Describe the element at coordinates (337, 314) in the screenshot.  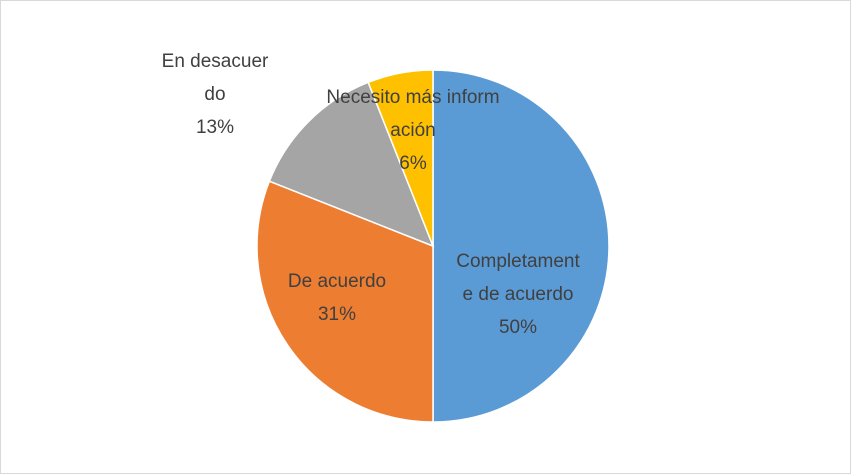
I see `value-label: 31%` at that location.